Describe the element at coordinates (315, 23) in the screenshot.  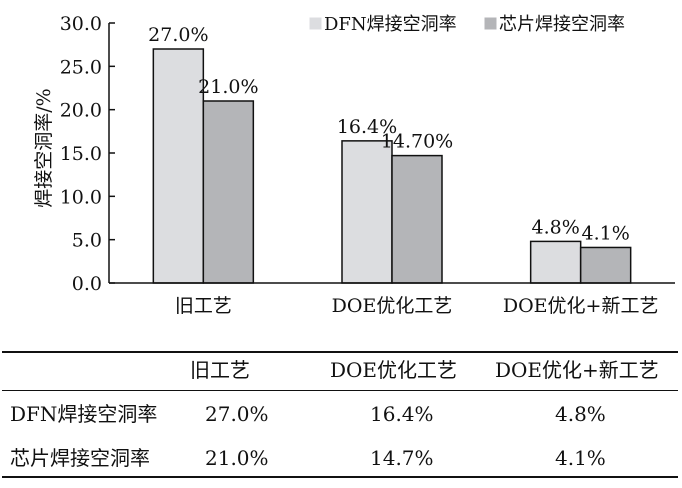
I see `legend-swatch-dfn` at that location.